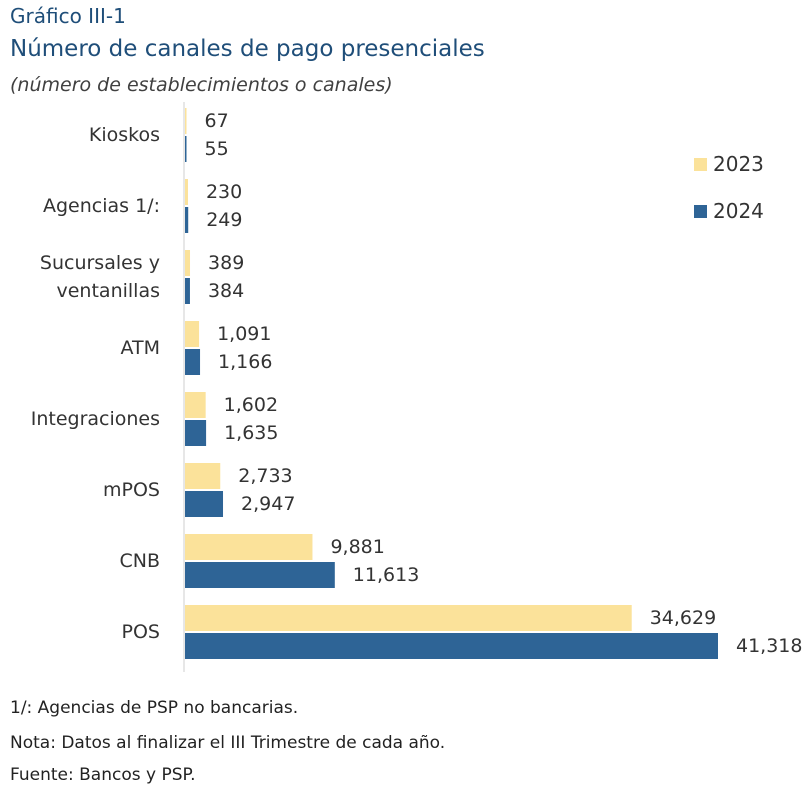 This screenshot has height=794, width=803. What do you see at coordinates (386, 575) in the screenshot?
I see `data-label: 11,613` at bounding box center [386, 575].